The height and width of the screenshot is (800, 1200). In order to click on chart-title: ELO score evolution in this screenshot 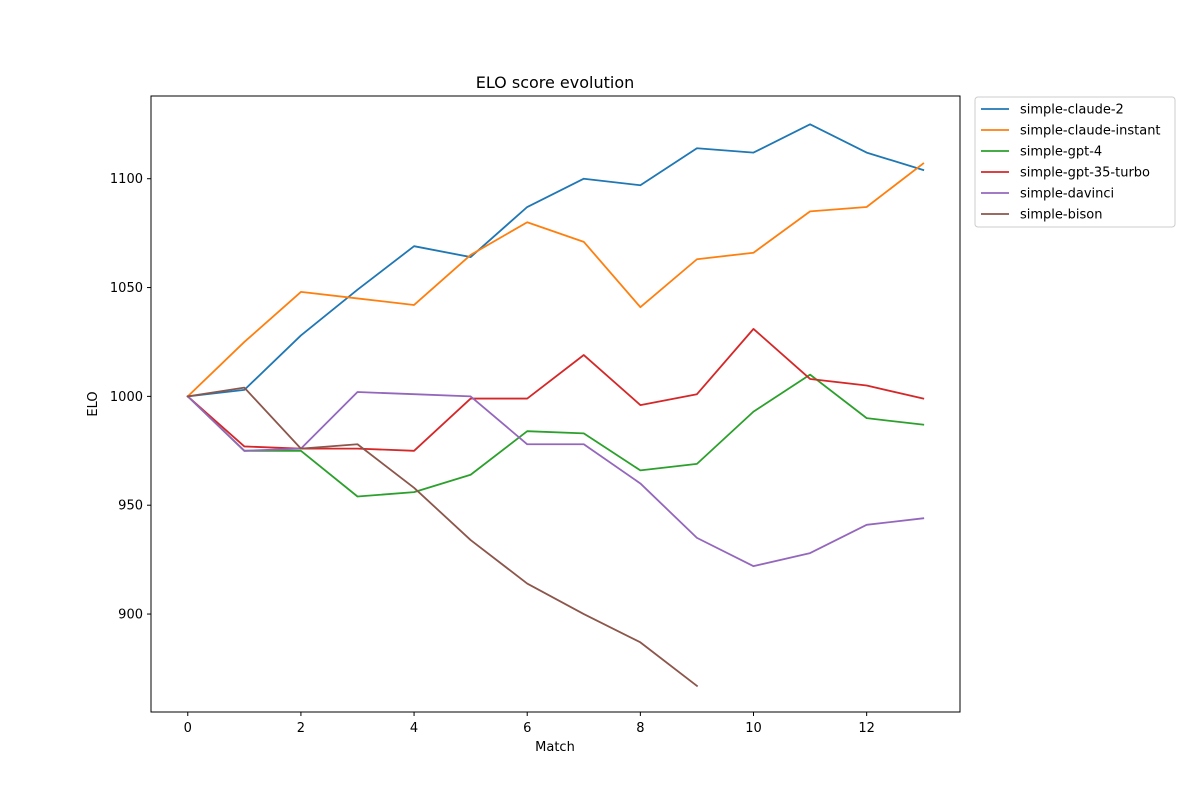, I will do `click(555, 82)`.